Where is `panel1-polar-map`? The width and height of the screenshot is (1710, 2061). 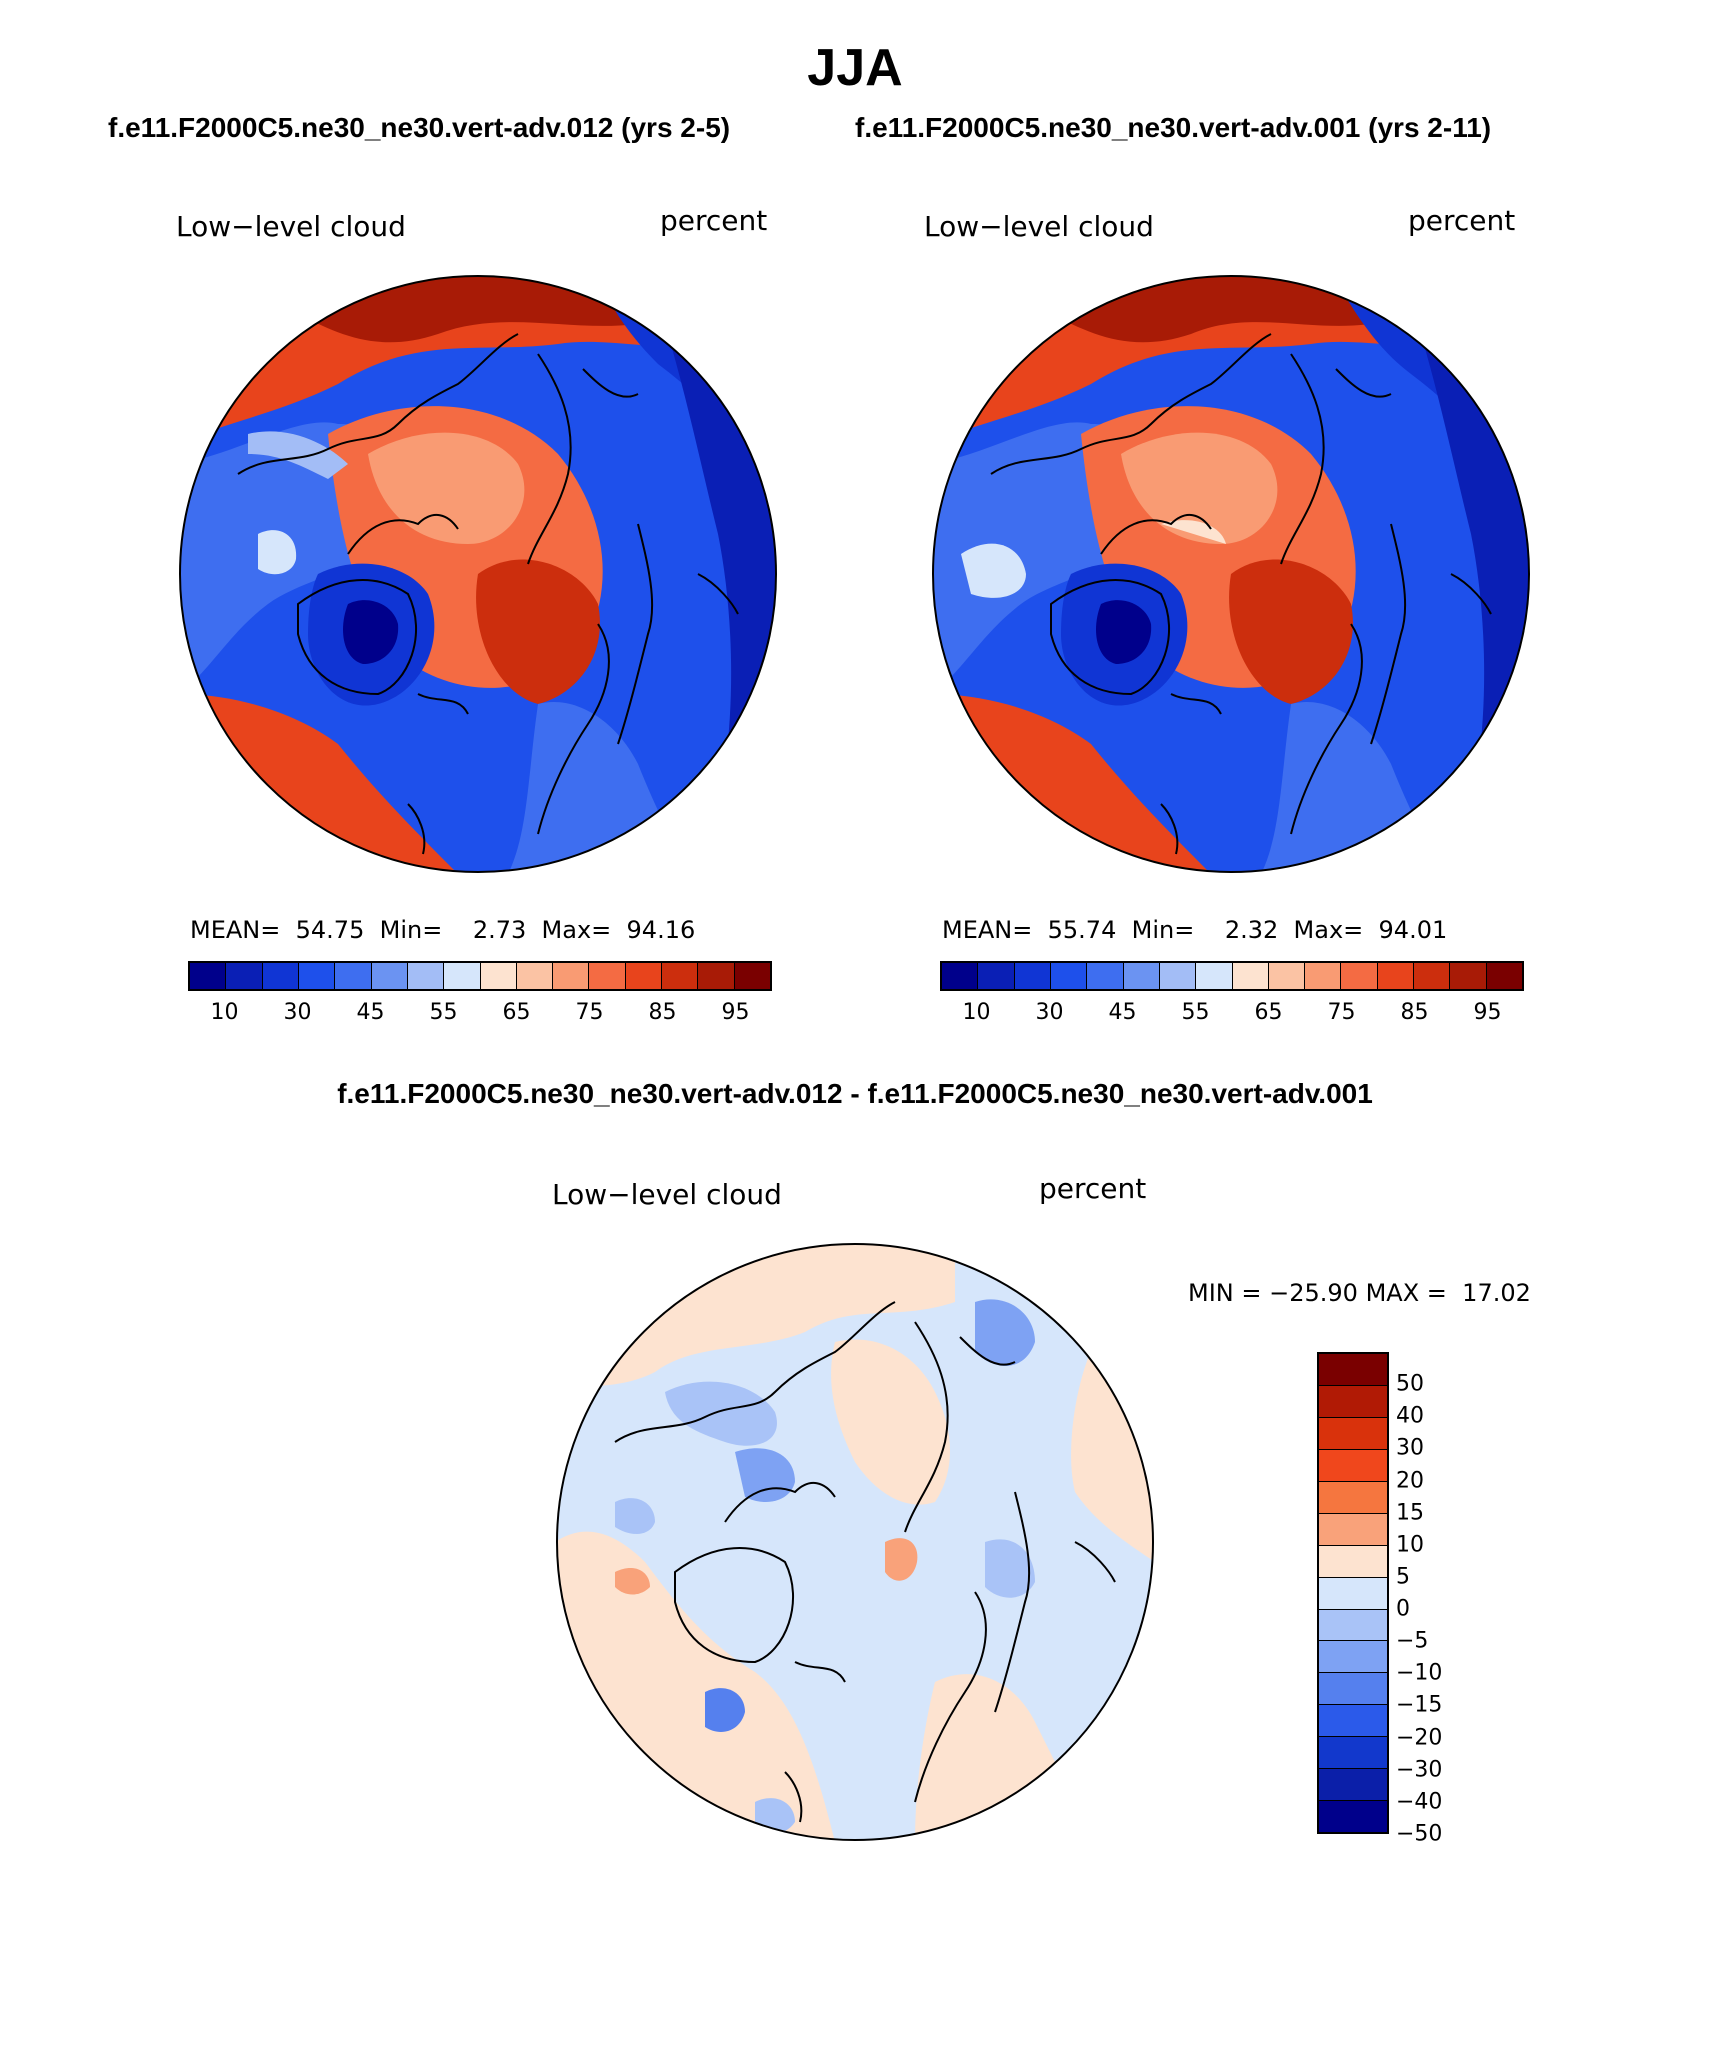 panel1-polar-map is located at coordinates (478, 574).